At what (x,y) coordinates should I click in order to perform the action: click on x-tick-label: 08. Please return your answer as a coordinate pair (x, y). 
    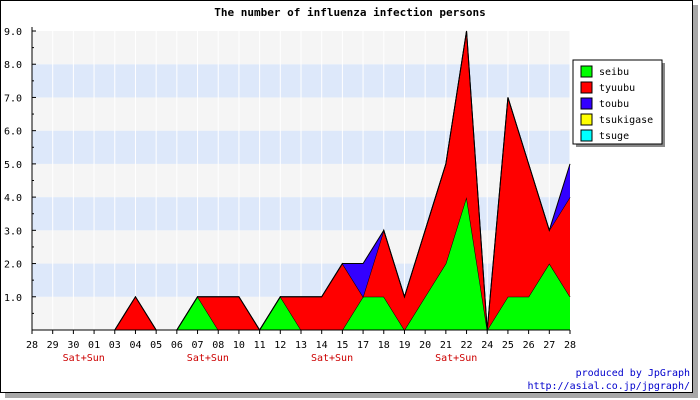
    Looking at the image, I should click on (218, 345).